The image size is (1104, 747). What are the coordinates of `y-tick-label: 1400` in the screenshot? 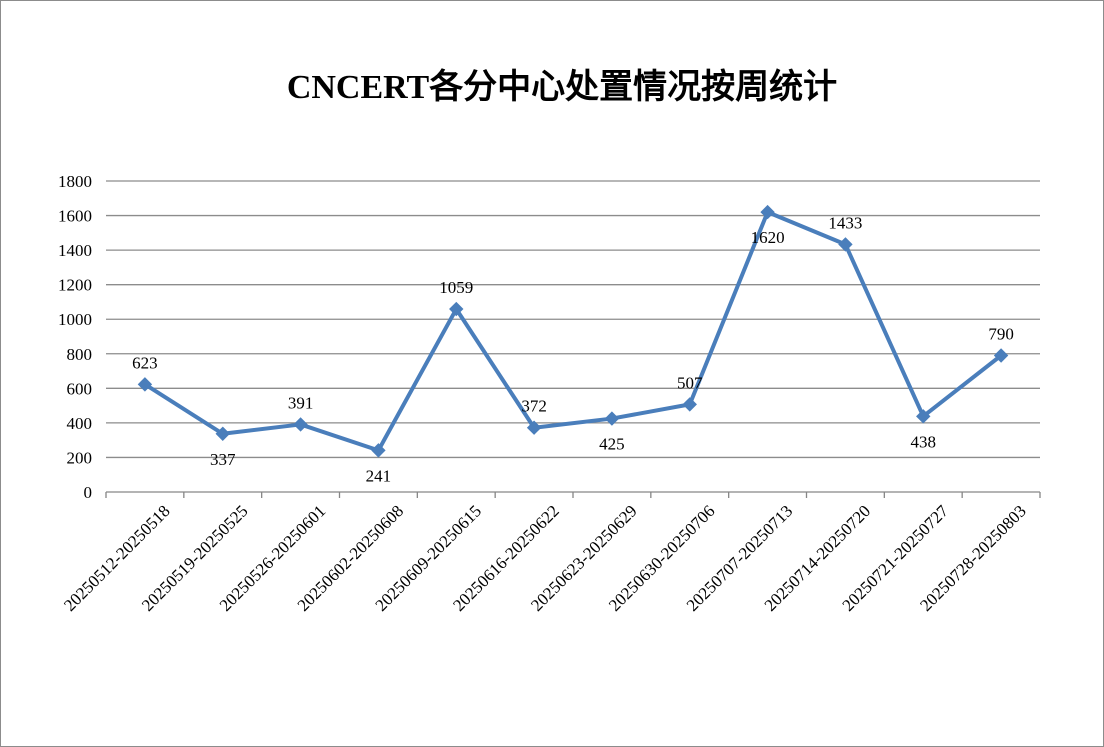 It's located at (75, 250).